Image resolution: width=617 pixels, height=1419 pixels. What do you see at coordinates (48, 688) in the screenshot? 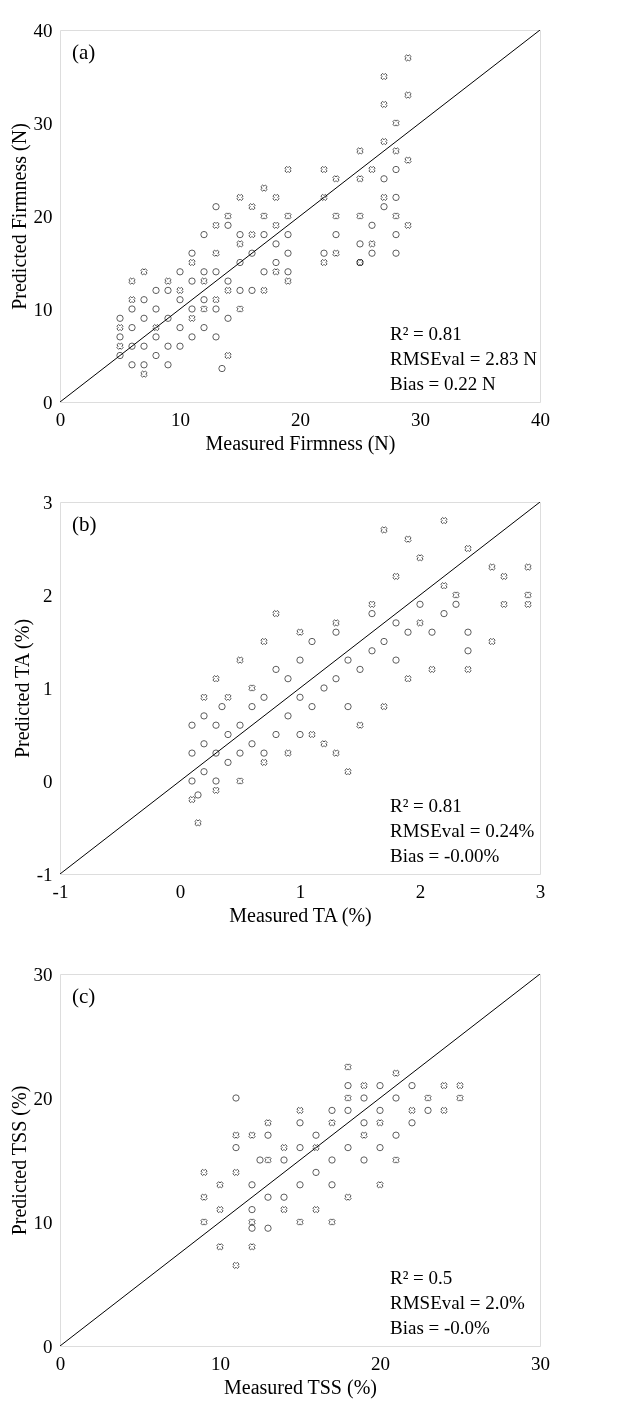
I see `y-tick-label: 1` at bounding box center [48, 688].